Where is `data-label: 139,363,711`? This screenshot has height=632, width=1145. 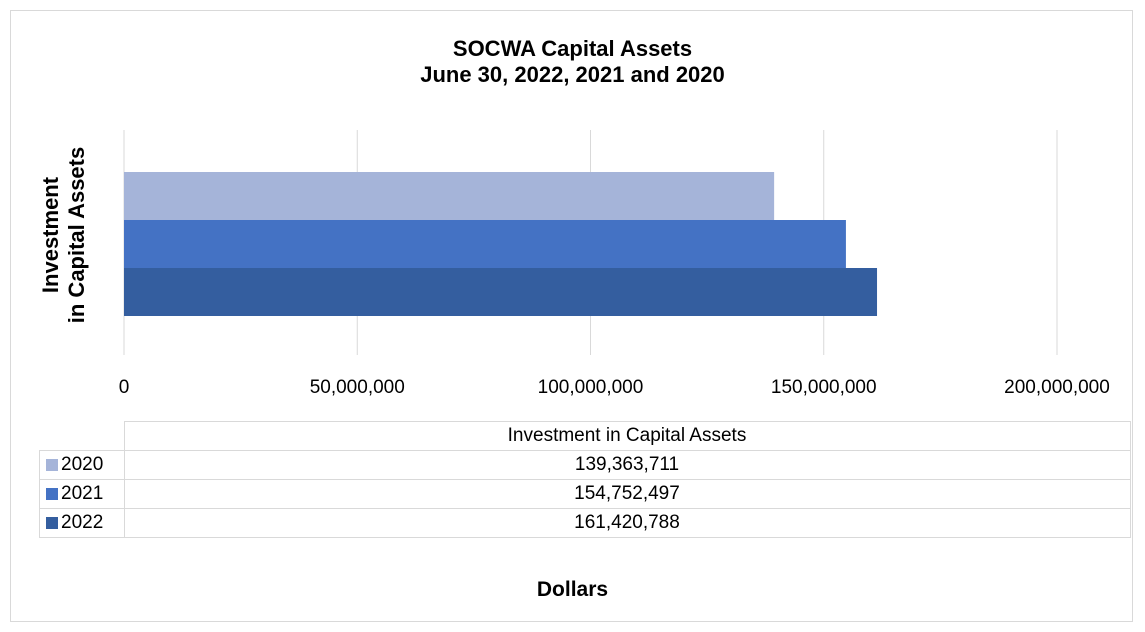 data-label: 139,363,711 is located at coordinates (627, 464).